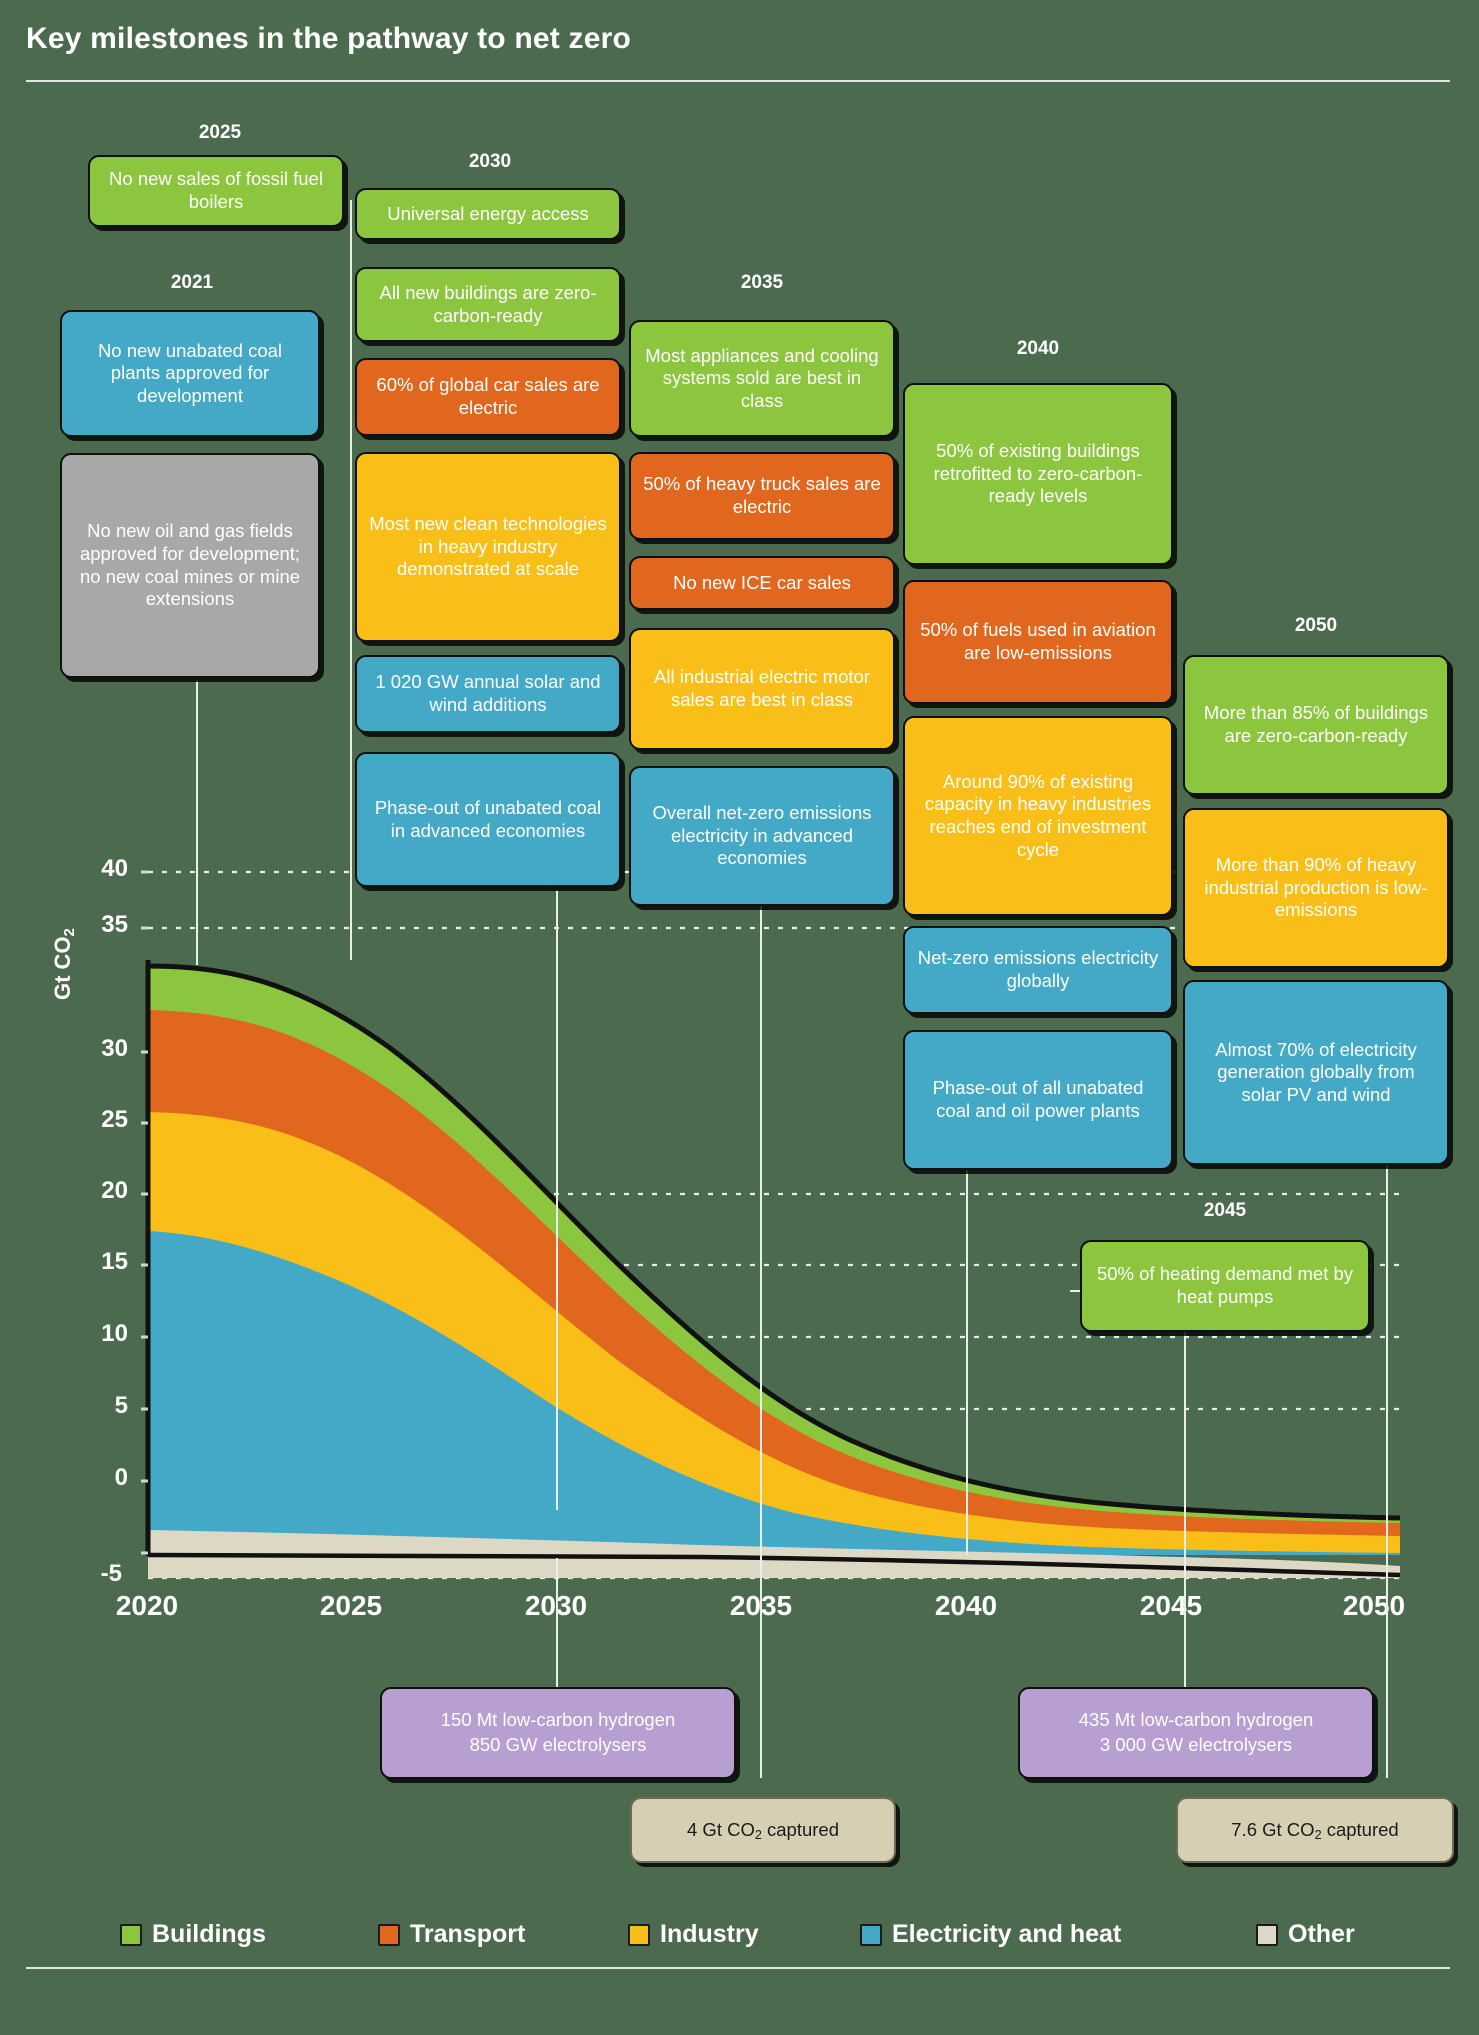  Describe the element at coordinates (1171, 1605) in the screenshot. I see `x-tick-2045: 2045` at that location.